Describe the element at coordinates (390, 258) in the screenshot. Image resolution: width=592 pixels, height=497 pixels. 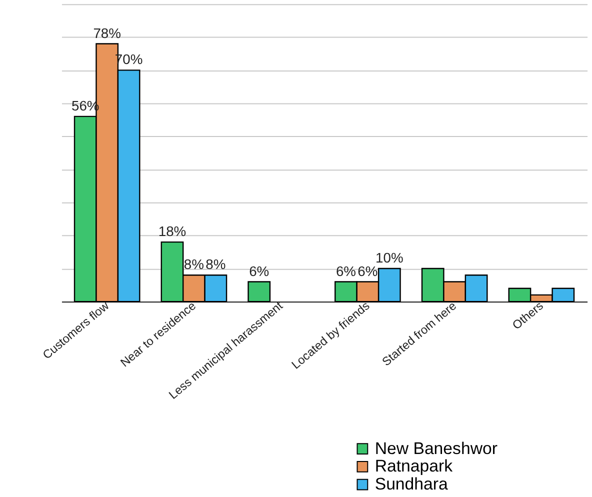
I see `data-label: 10%` at that location.